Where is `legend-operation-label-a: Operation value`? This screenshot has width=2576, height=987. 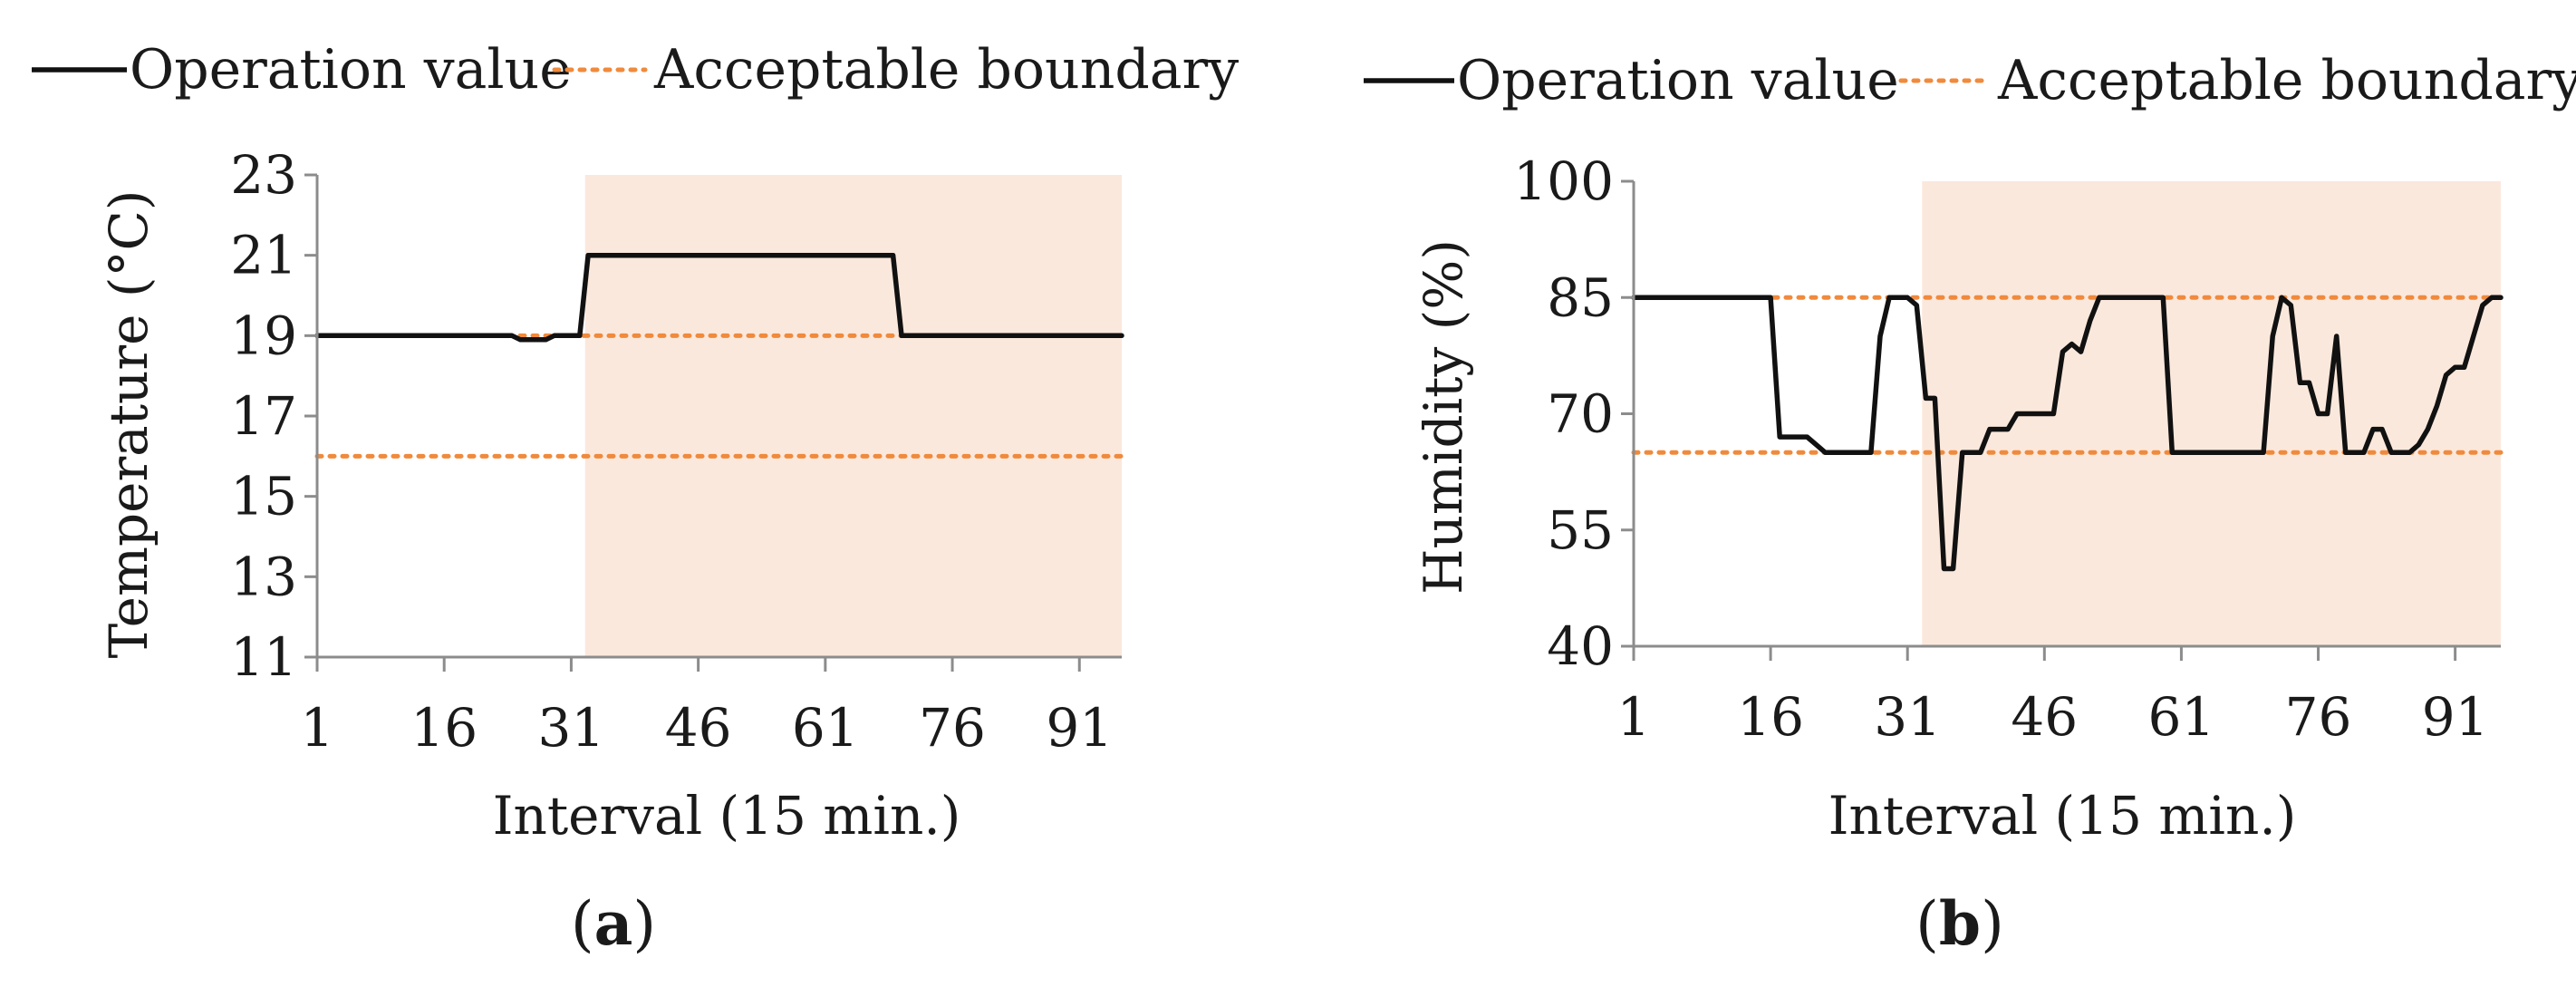 legend-operation-label-a: Operation value is located at coordinates (351, 70).